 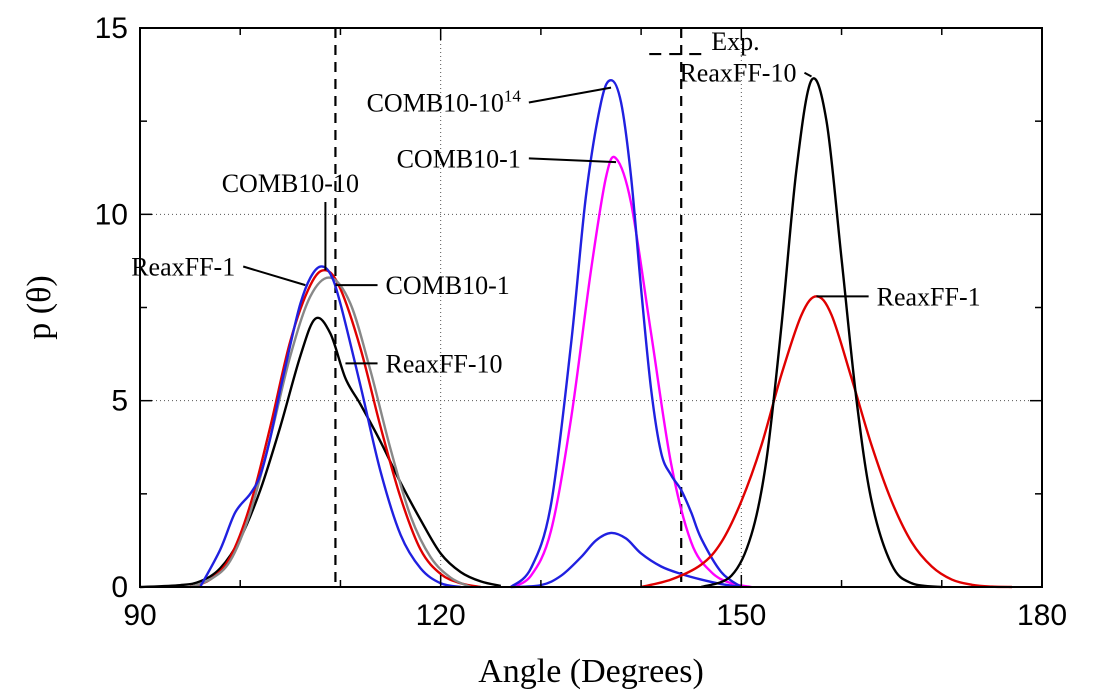 What do you see at coordinates (441, 615) in the screenshot?
I see `x-tick-label: 120` at bounding box center [441, 615].